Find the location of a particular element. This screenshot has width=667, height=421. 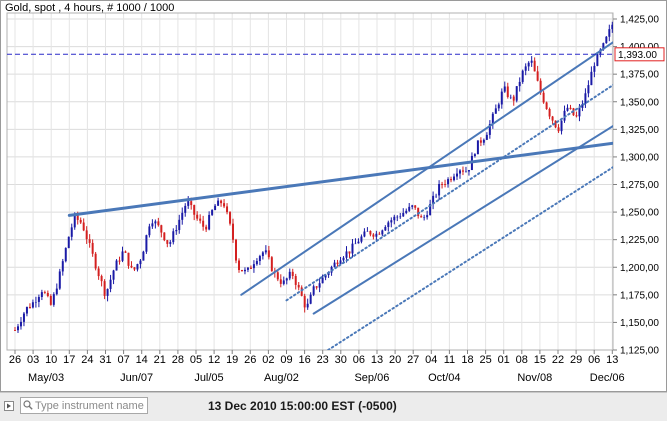

x-tick-label: 07 is located at coordinates (123, 360).